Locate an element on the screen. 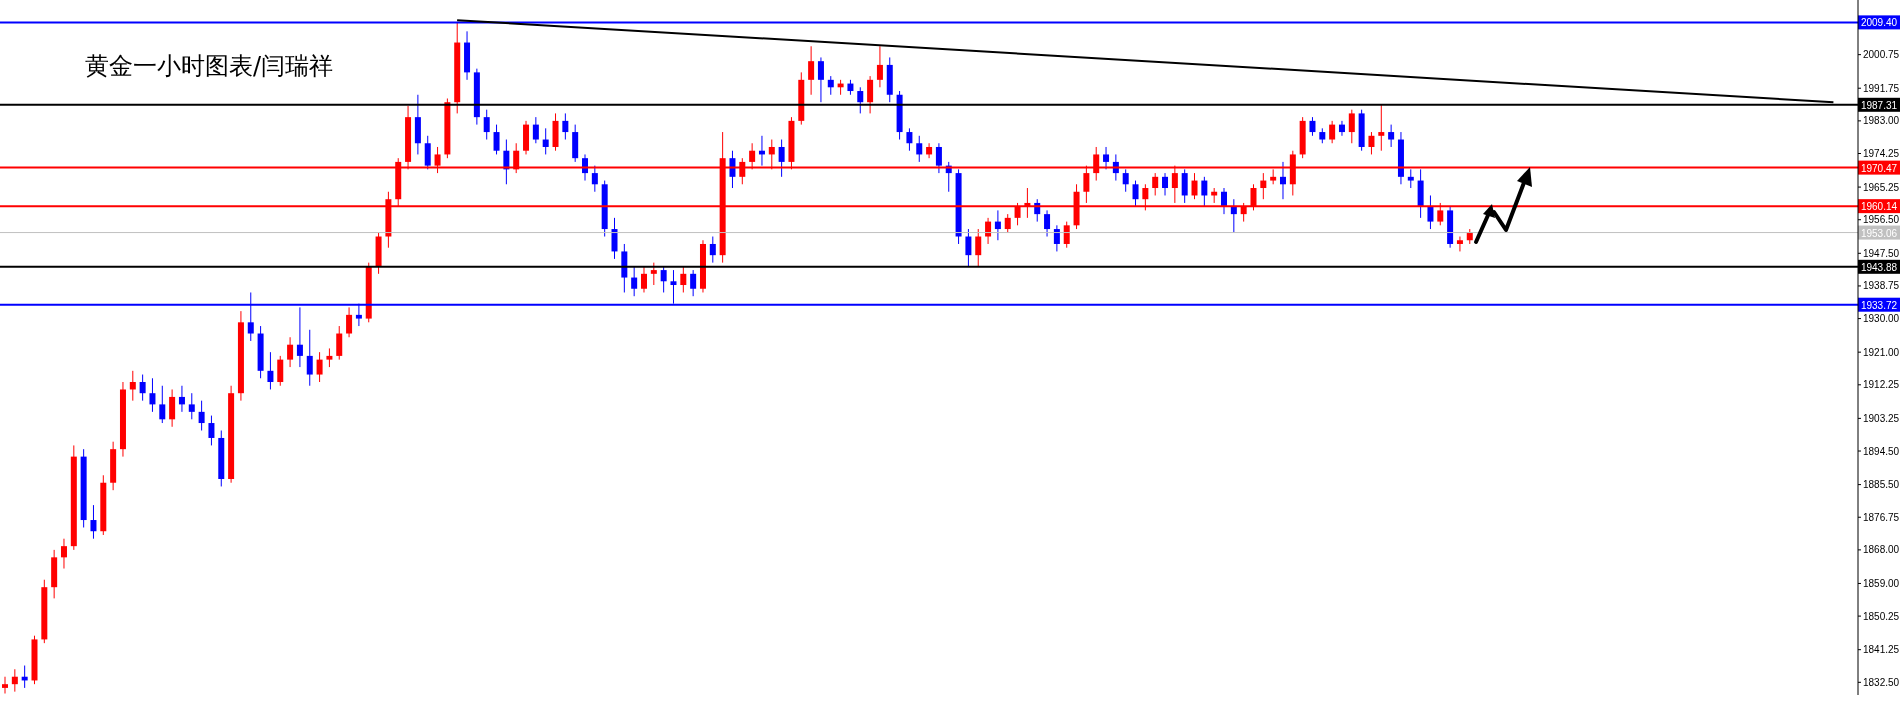 This screenshot has height=701, width=1900. y-tick-label: 1894.50 is located at coordinates (1881, 451).